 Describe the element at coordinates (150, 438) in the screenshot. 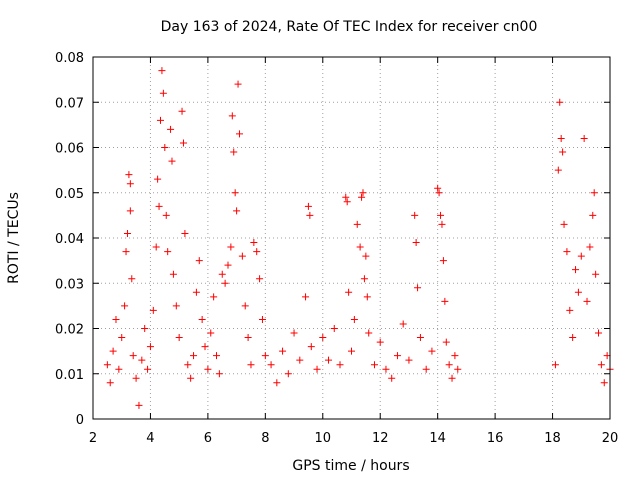

I see `x-tick-label: 4` at that location.